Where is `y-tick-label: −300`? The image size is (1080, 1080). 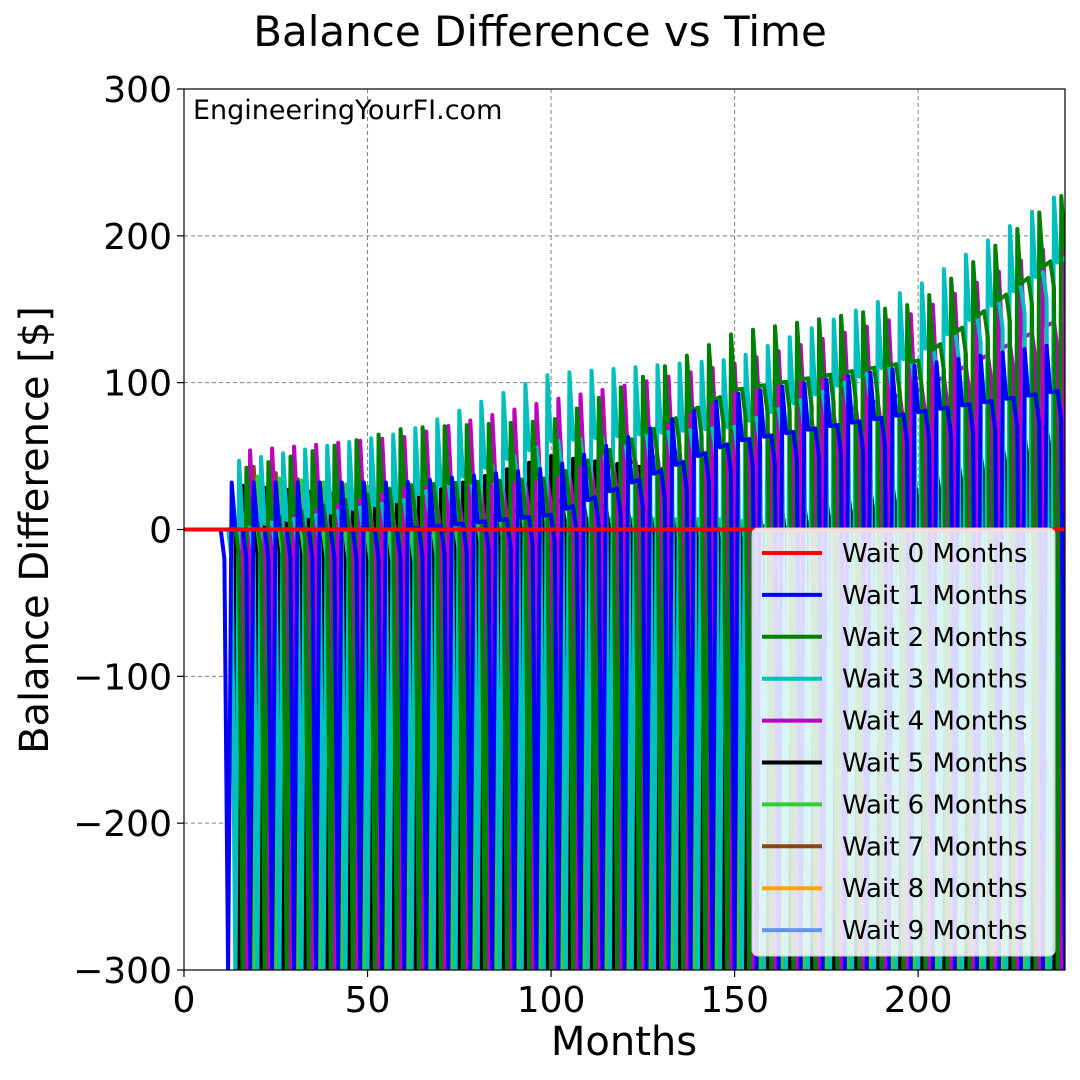
y-tick-label: −300 is located at coordinates (122, 971).